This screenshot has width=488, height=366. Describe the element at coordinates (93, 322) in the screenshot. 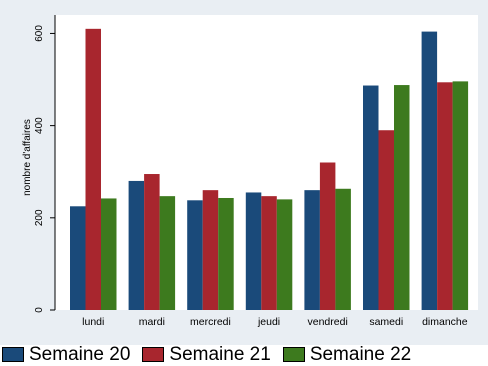

I see `x-tick-label: lundi` at that location.